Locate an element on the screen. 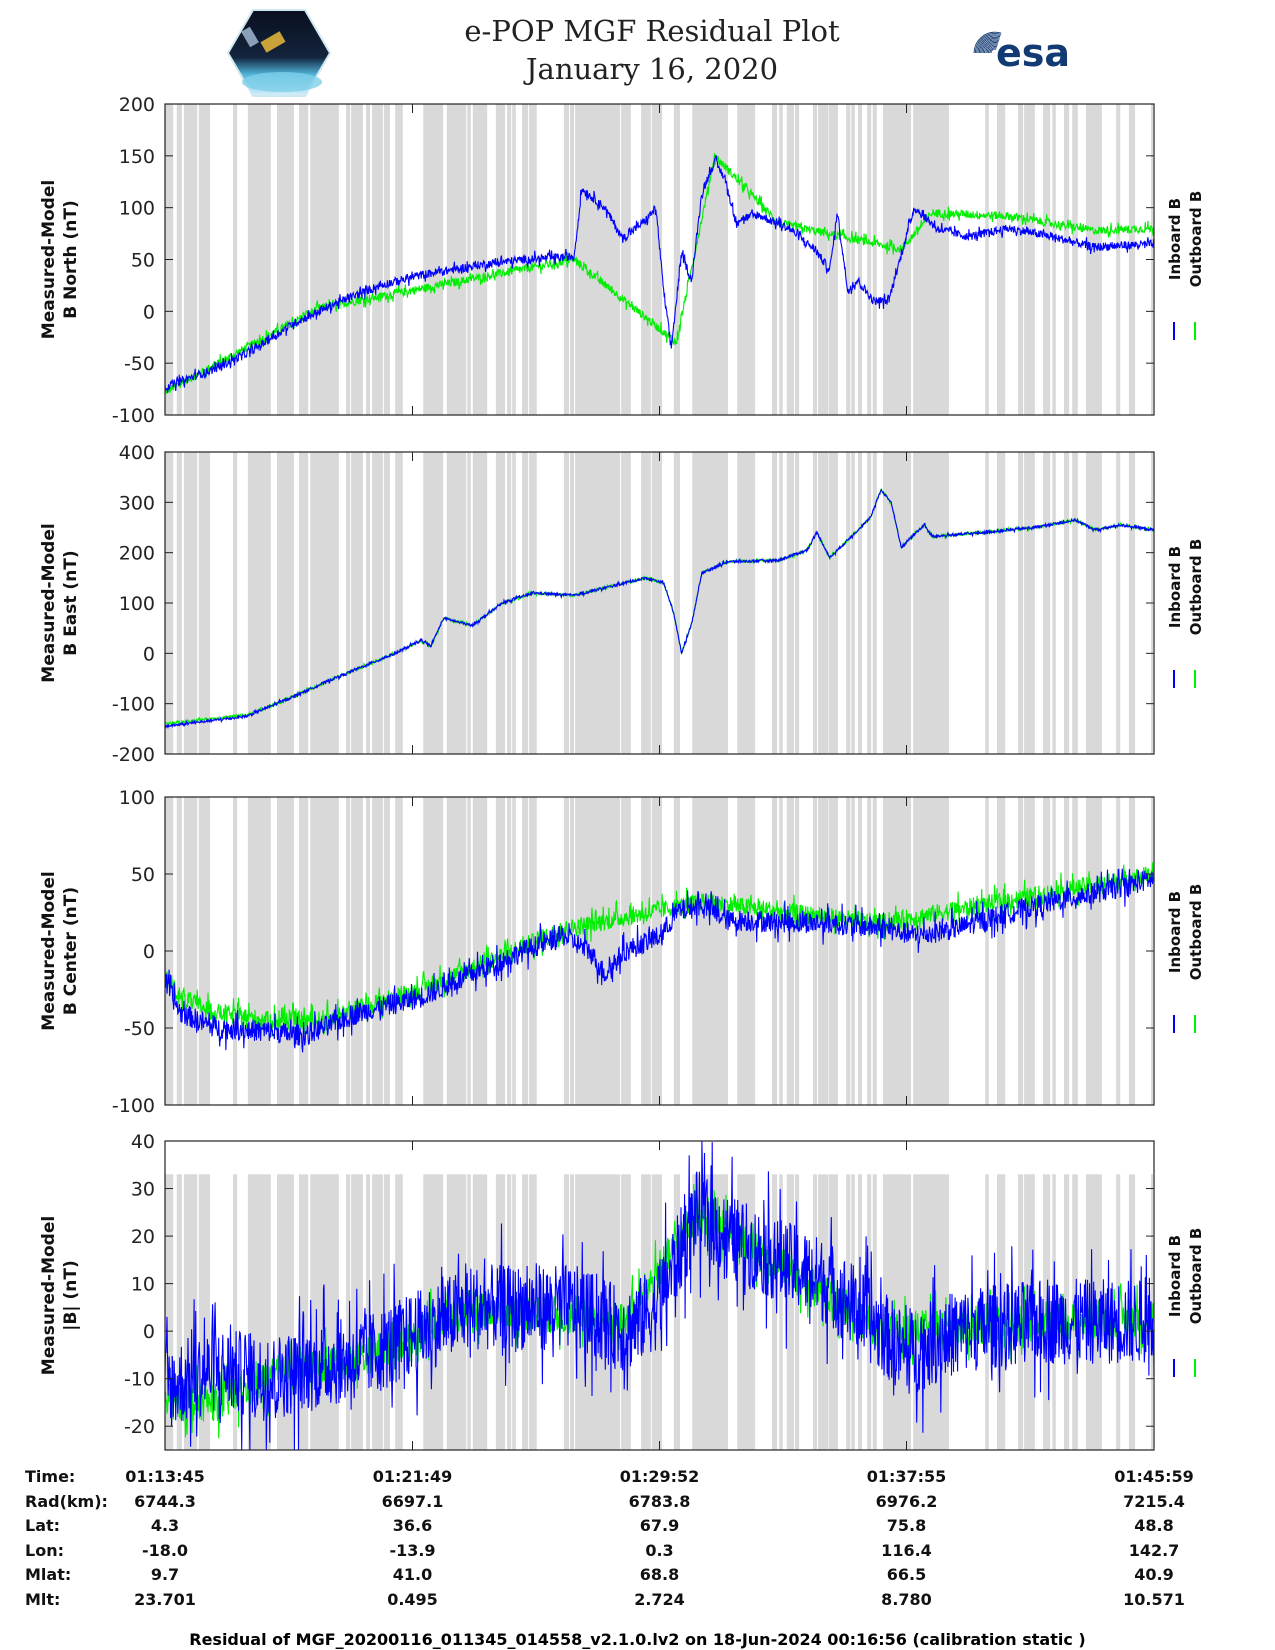 This screenshot has width=1275, height=1650. row-value: 23.701 is located at coordinates (165, 1599).